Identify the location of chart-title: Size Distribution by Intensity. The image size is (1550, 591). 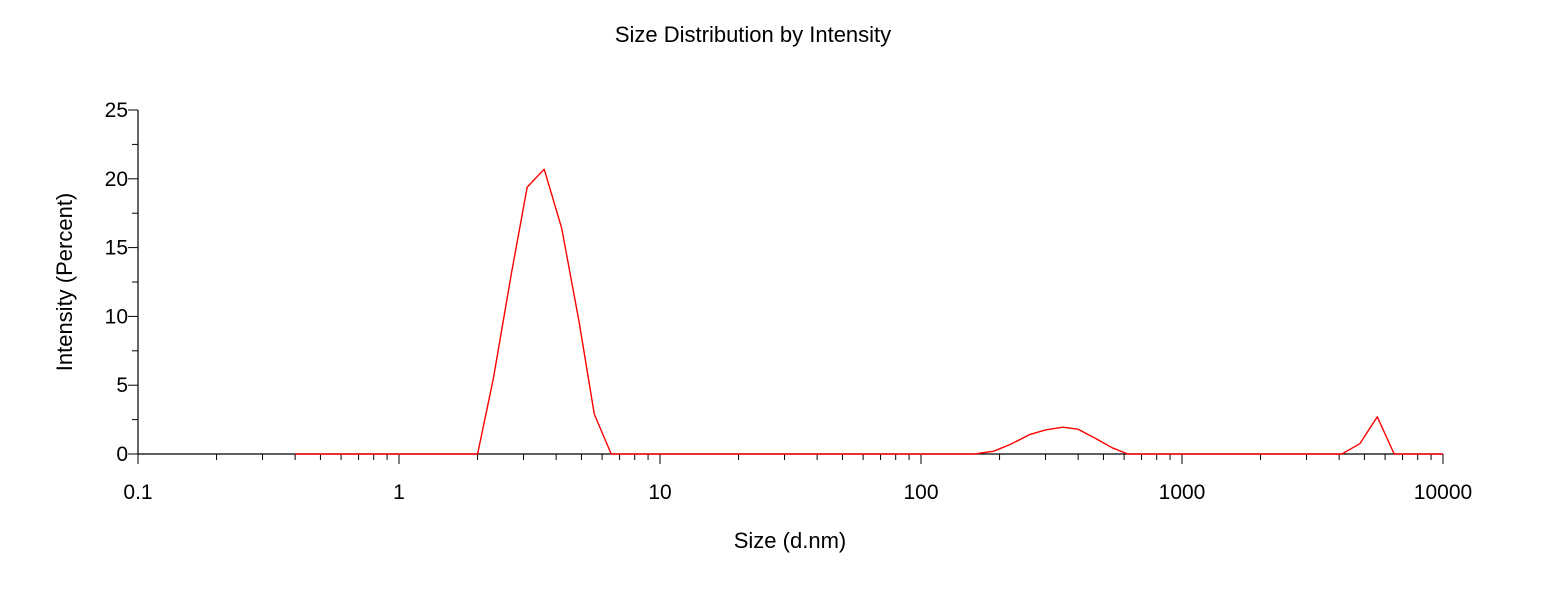
(753, 34).